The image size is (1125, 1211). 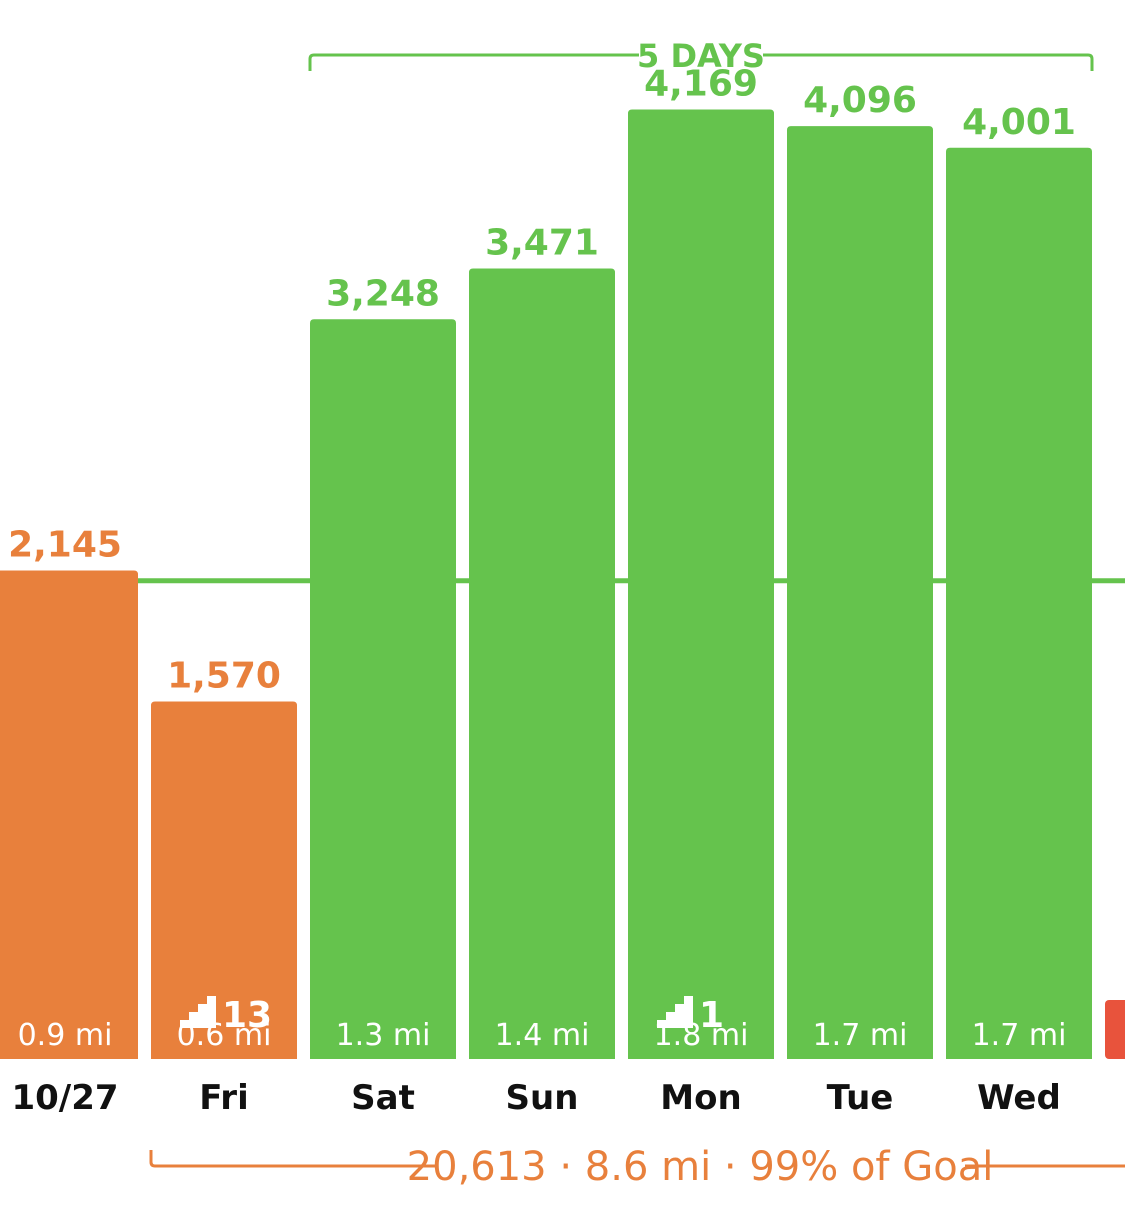 What do you see at coordinates (247, 1015) in the screenshot?
I see `floors-count: 13` at bounding box center [247, 1015].